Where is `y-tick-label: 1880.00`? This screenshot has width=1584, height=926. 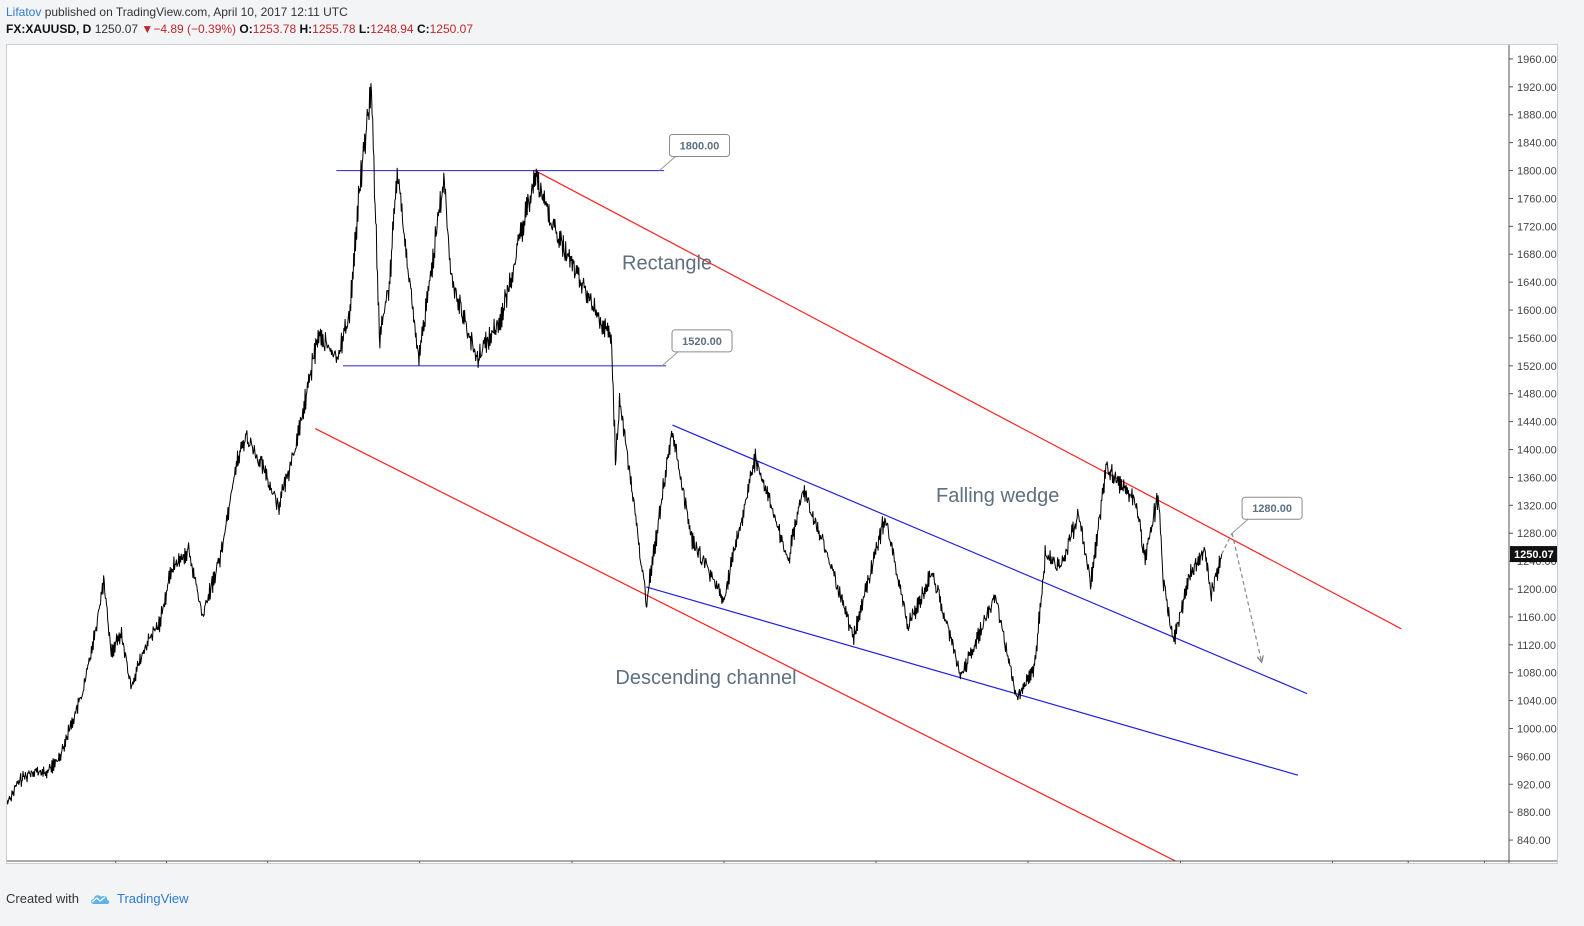
y-tick-label: 1880.00 is located at coordinates (1537, 116).